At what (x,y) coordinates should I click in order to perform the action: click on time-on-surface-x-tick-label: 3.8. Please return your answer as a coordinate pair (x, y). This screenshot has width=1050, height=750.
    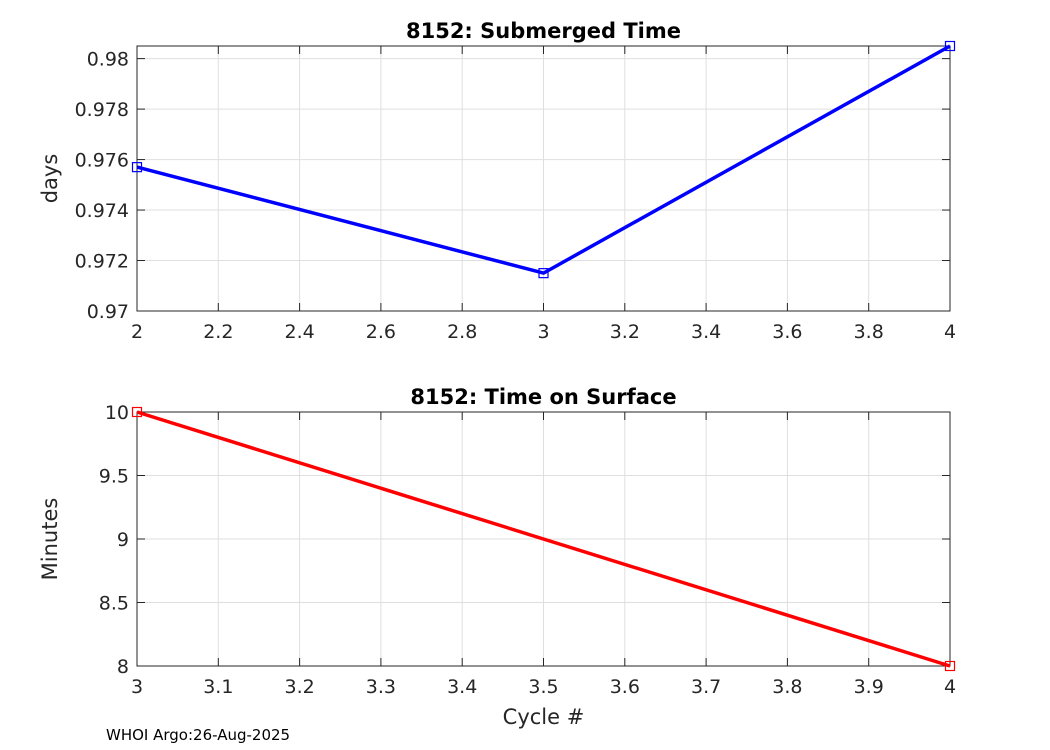
    Looking at the image, I should click on (787, 687).